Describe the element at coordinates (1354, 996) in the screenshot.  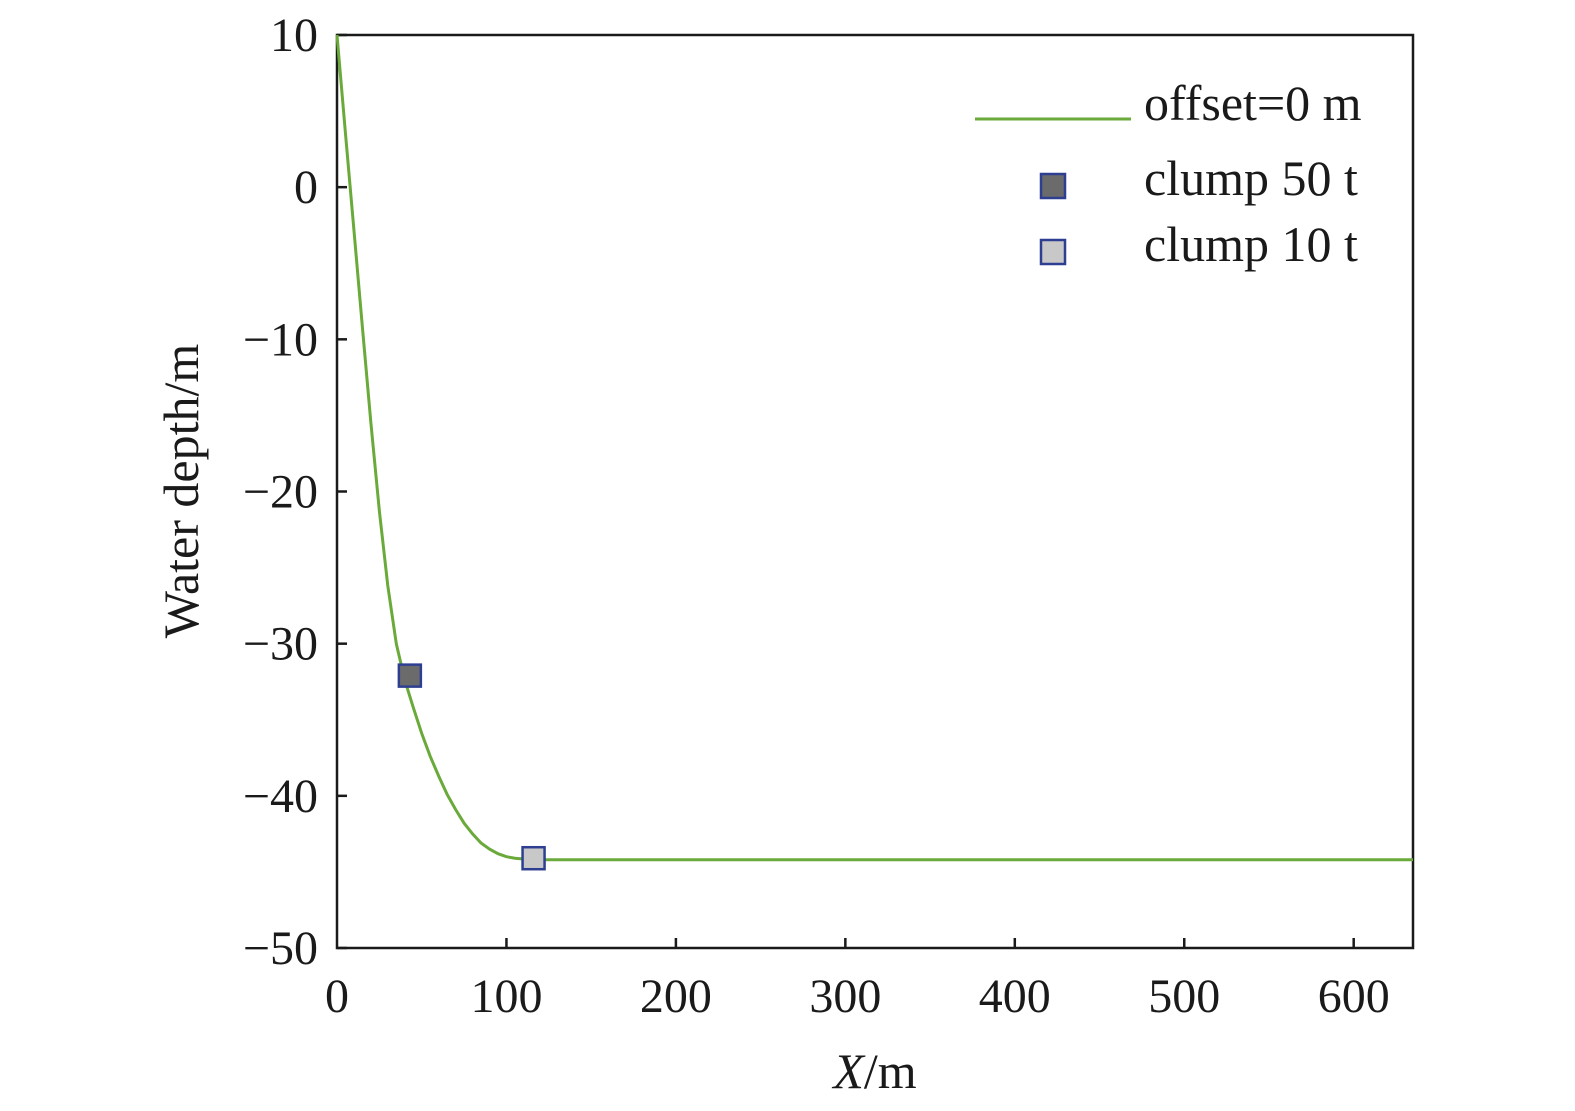
I see `x-tick-label: 600` at that location.